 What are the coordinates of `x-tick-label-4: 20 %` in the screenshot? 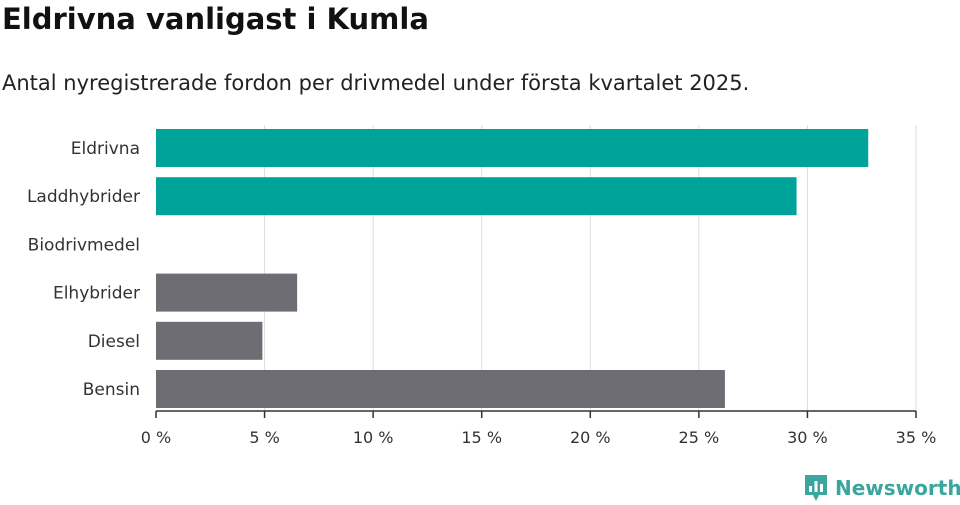 It's located at (590, 437).